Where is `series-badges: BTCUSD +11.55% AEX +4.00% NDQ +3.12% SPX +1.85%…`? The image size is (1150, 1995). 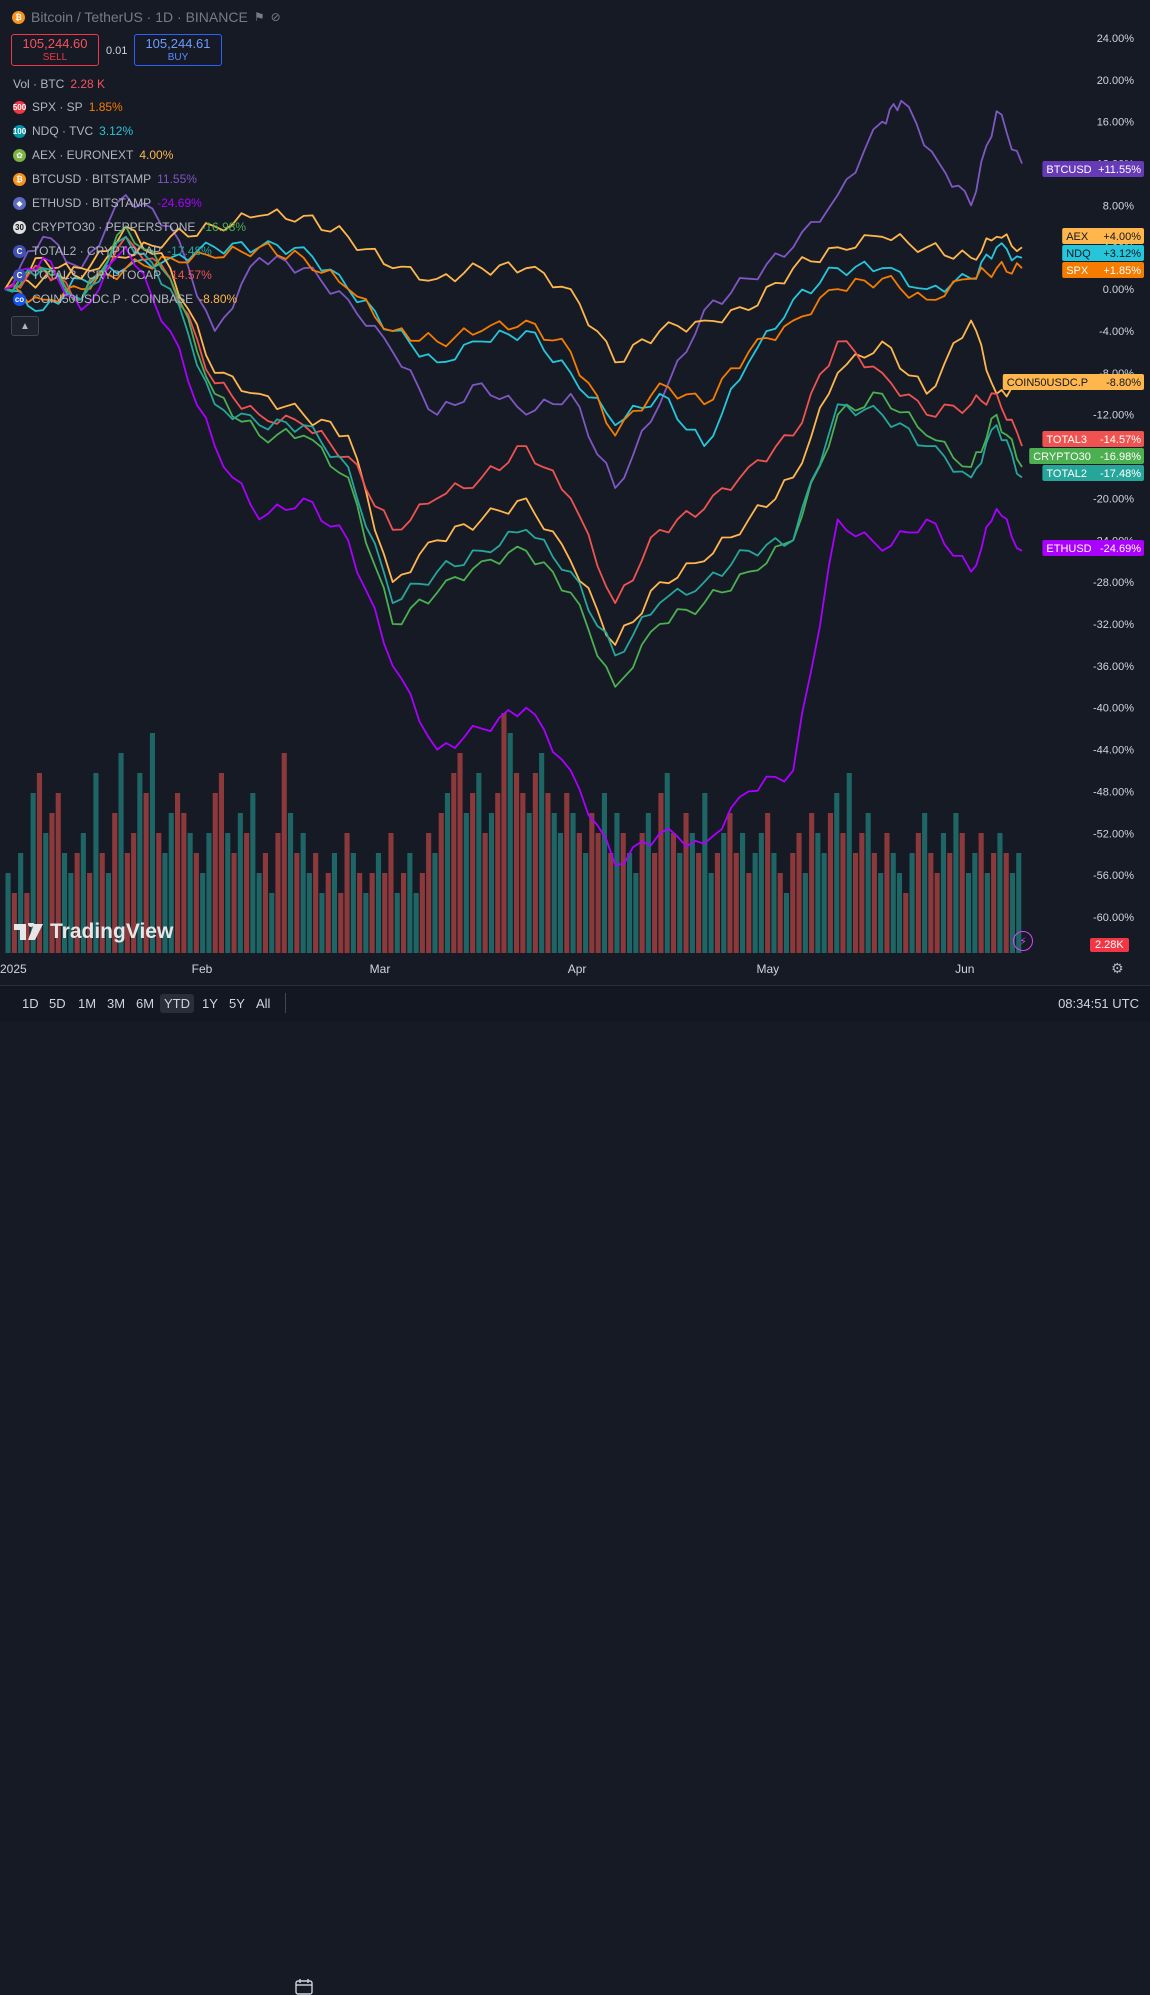 series-badges: BTCUSD +11.55% AEX +4.00% NDQ +3.12% SPX +1.85%… is located at coordinates (1073, 358).